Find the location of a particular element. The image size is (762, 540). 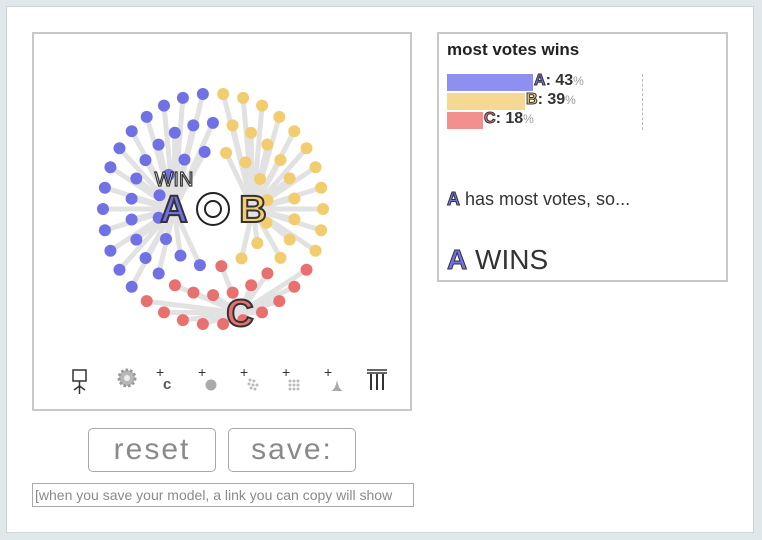

result-row-c: C: 18% is located at coordinates (547, 119).